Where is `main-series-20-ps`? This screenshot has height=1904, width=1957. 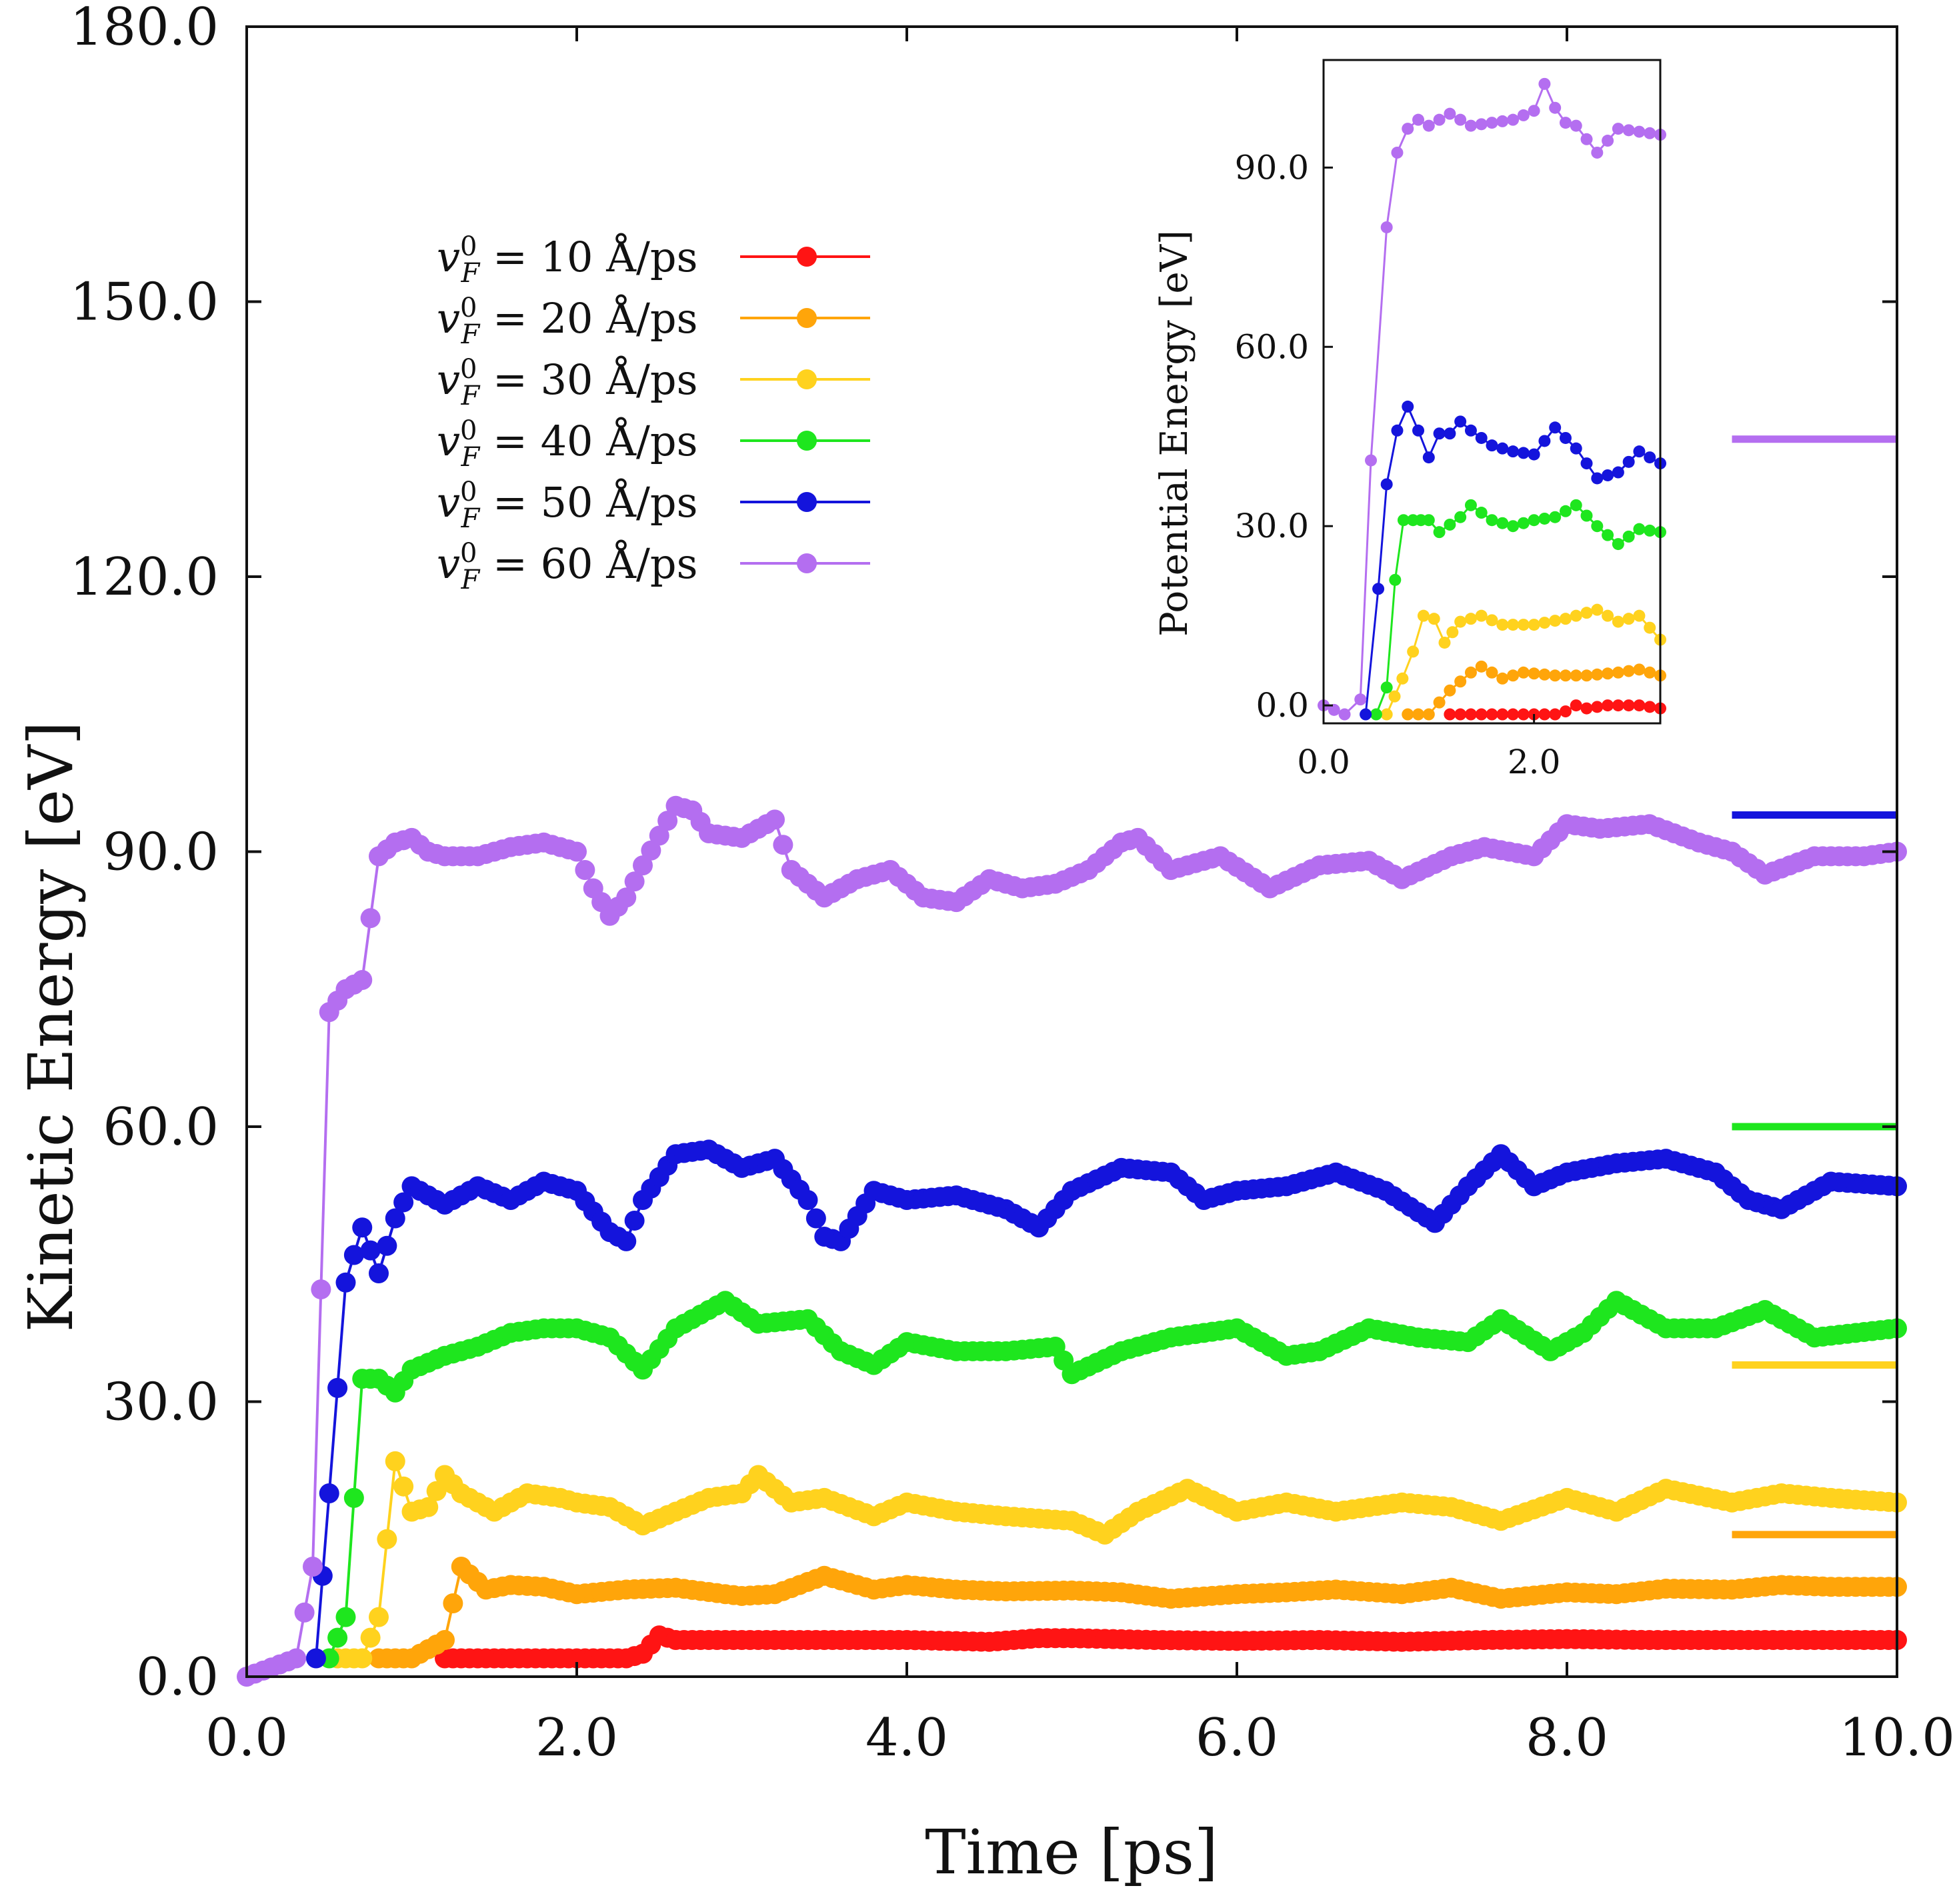
main-series-20-ps is located at coordinates (1138, 1613).